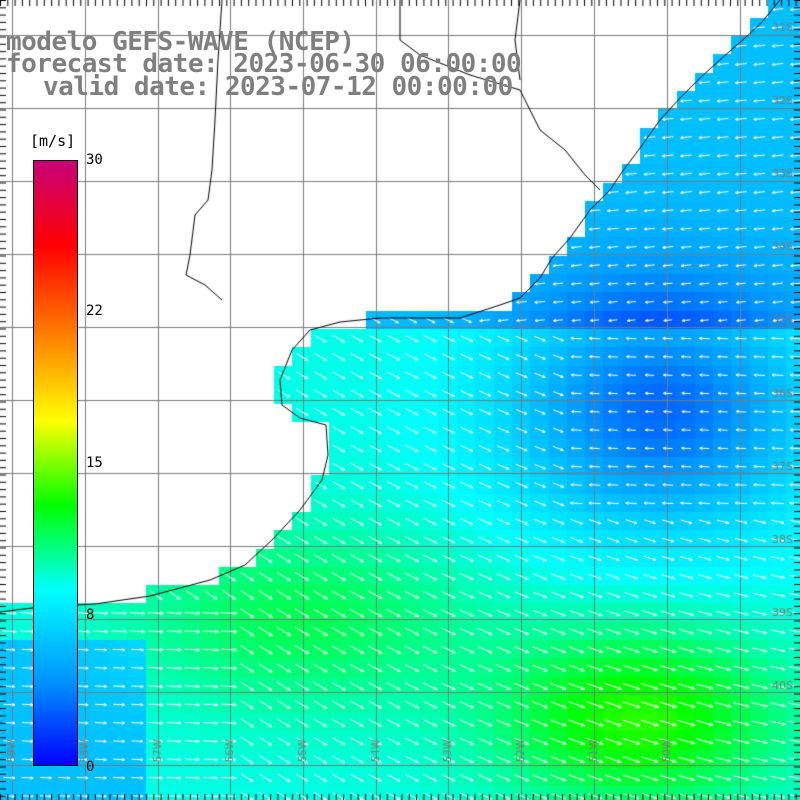 Image resolution: width=800 pixels, height=800 pixels. What do you see at coordinates (90, 767) in the screenshot?
I see `colorbar-tick-0: 0` at bounding box center [90, 767].